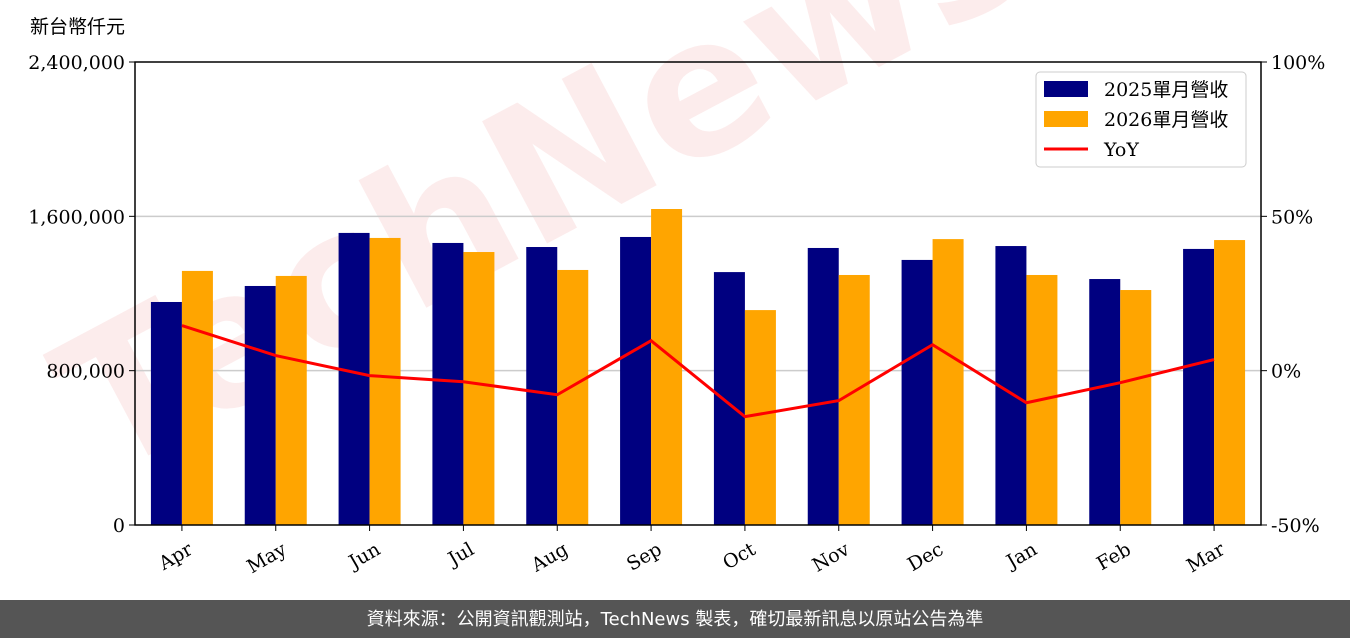 The width and height of the screenshot is (1350, 642). What do you see at coordinates (925, 557) in the screenshot?
I see `x-tick-label: Dec` at bounding box center [925, 557].